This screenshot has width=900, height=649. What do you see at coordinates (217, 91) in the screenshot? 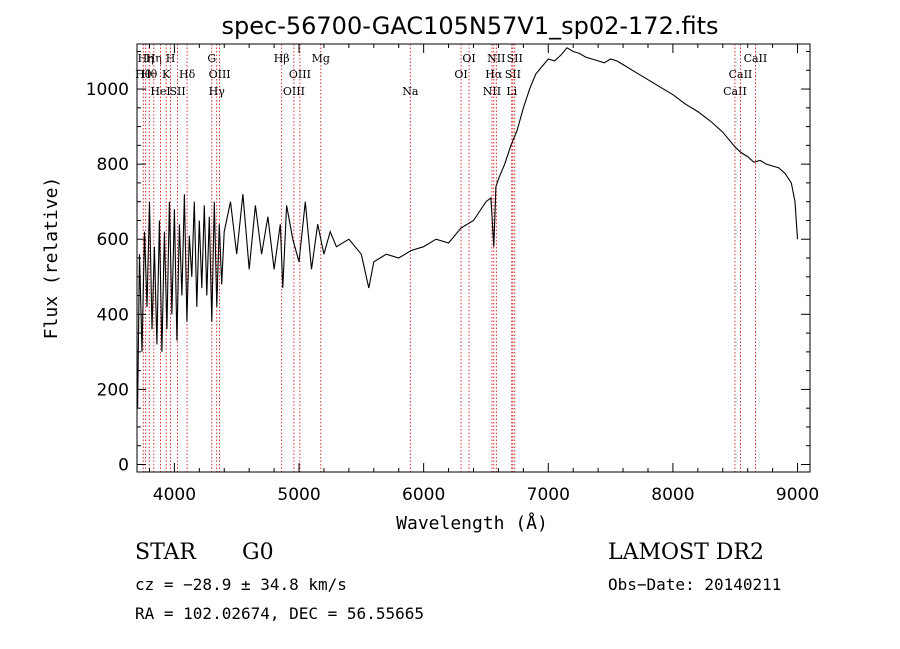
I see `spectral-line-label: Hγ` at bounding box center [217, 91].